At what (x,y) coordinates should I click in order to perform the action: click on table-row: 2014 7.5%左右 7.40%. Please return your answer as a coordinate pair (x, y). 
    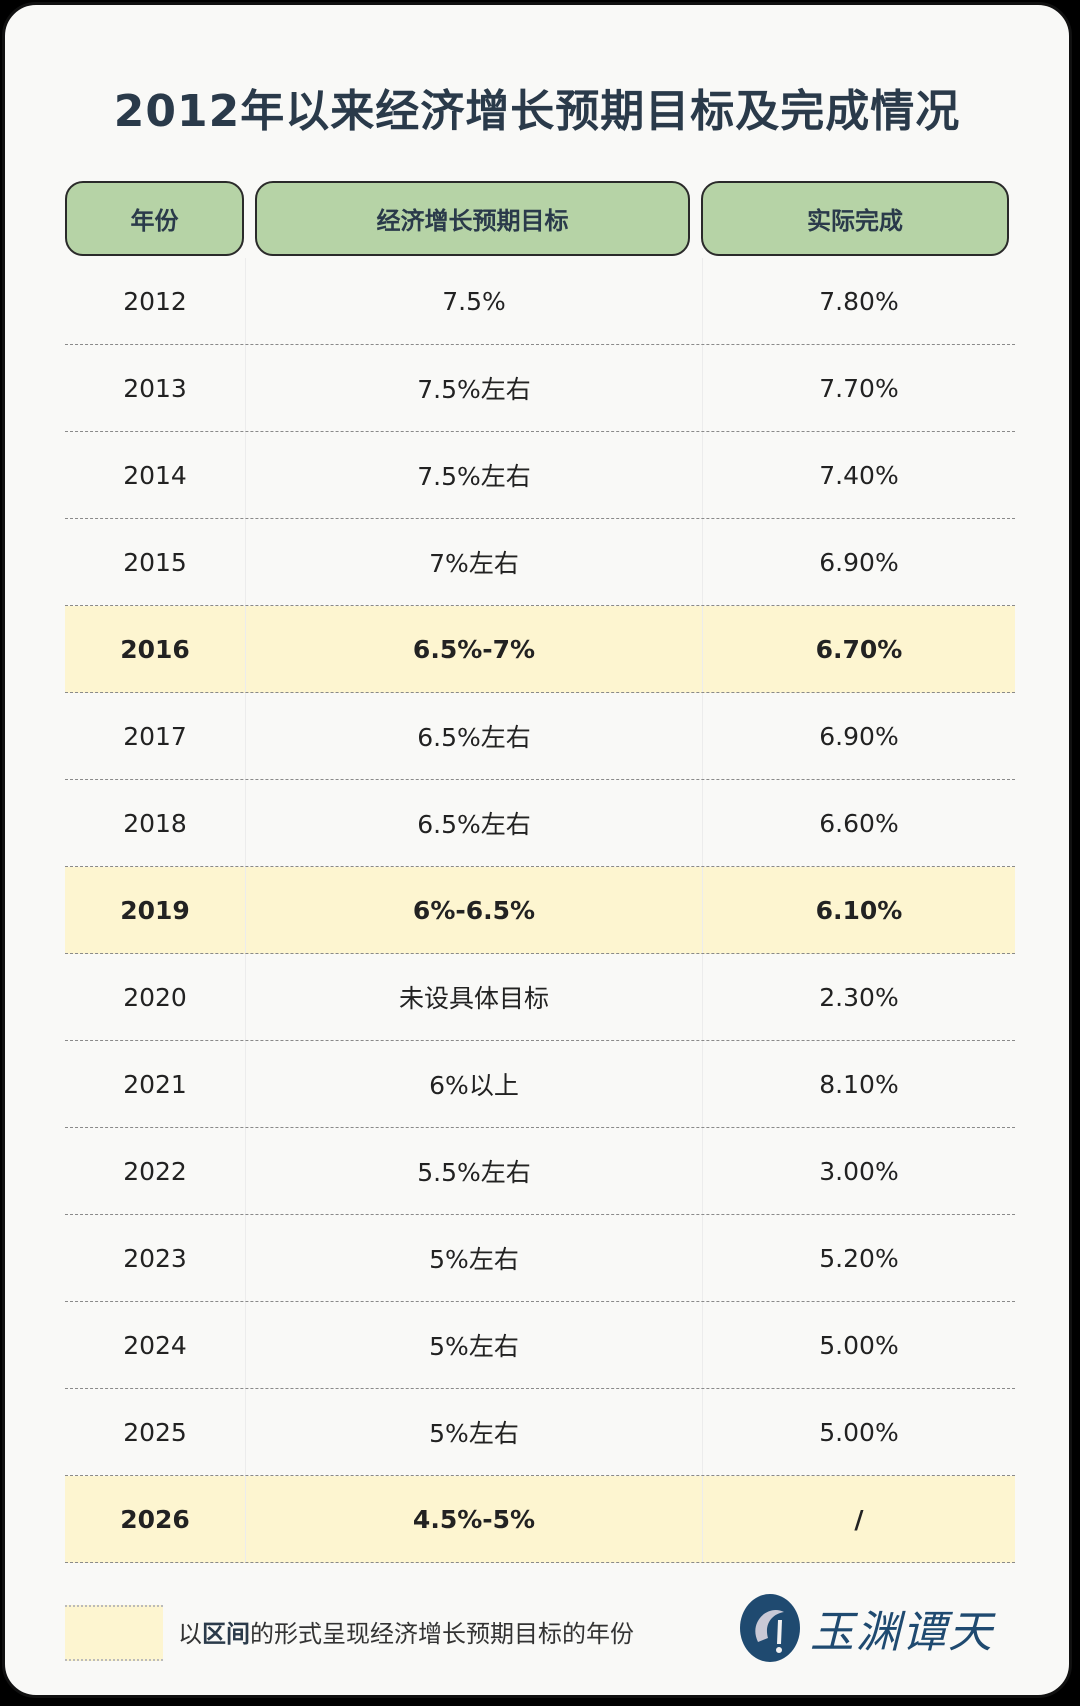
    Looking at the image, I should click on (540, 475).